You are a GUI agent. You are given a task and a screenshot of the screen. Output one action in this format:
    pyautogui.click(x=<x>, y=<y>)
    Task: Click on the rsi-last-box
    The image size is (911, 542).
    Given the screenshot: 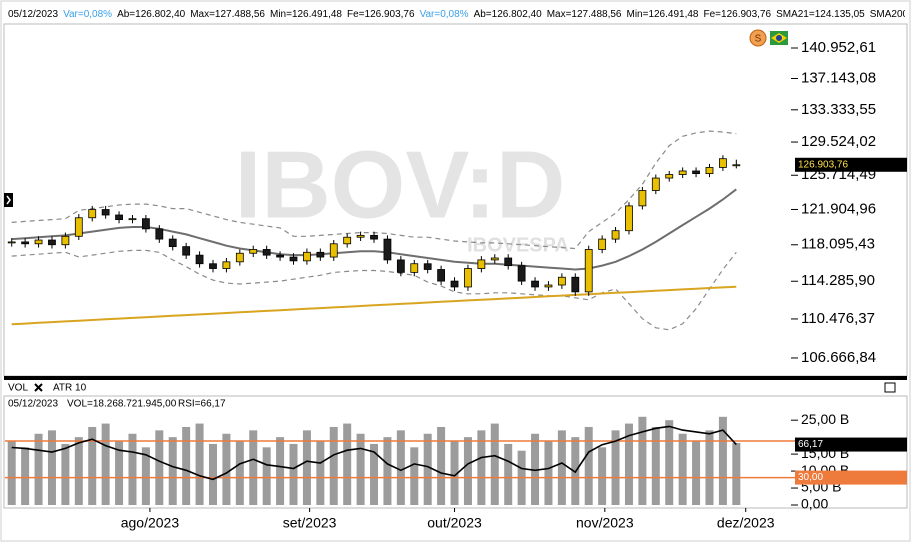 What is the action you would take?
    pyautogui.click(x=851, y=444)
    